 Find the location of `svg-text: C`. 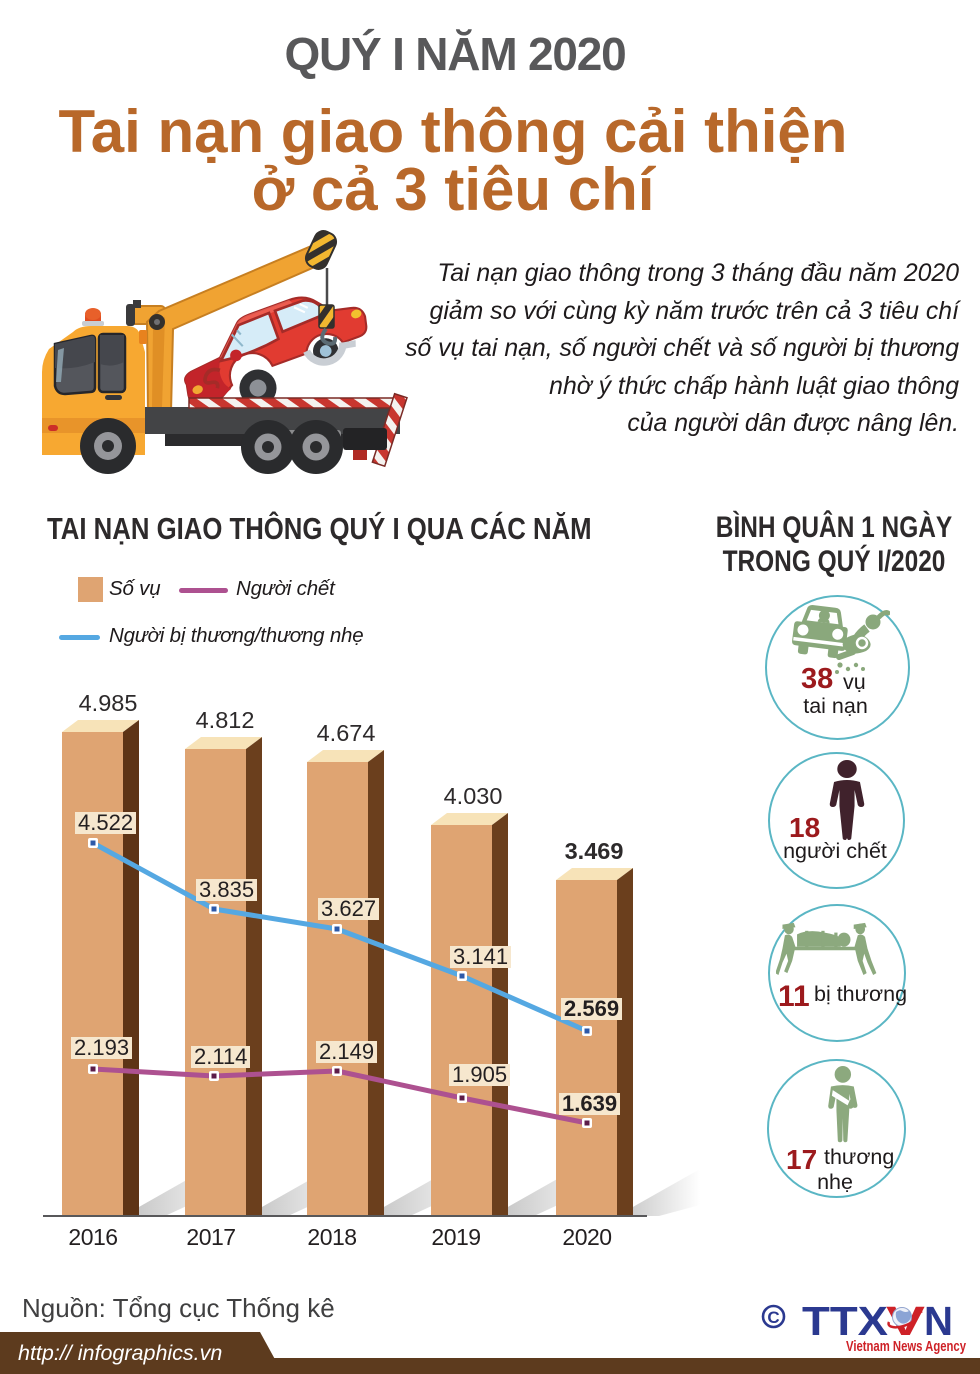

svg-text: C is located at coordinates (773, 1317).